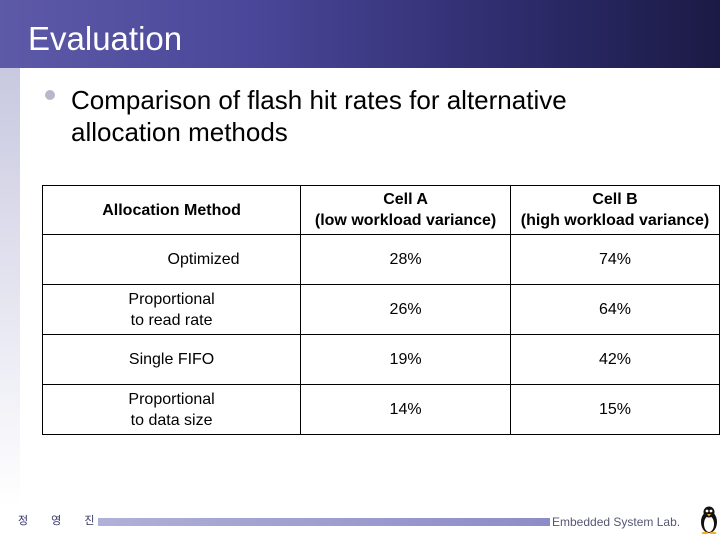 This screenshot has width=720, height=540. What do you see at coordinates (709, 520) in the screenshot?
I see `penguin-icon` at bounding box center [709, 520].